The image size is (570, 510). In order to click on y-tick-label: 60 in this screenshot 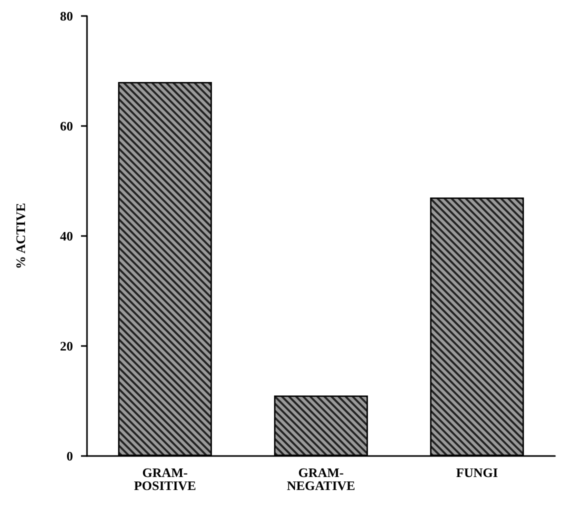, I will do `click(66, 126)`.